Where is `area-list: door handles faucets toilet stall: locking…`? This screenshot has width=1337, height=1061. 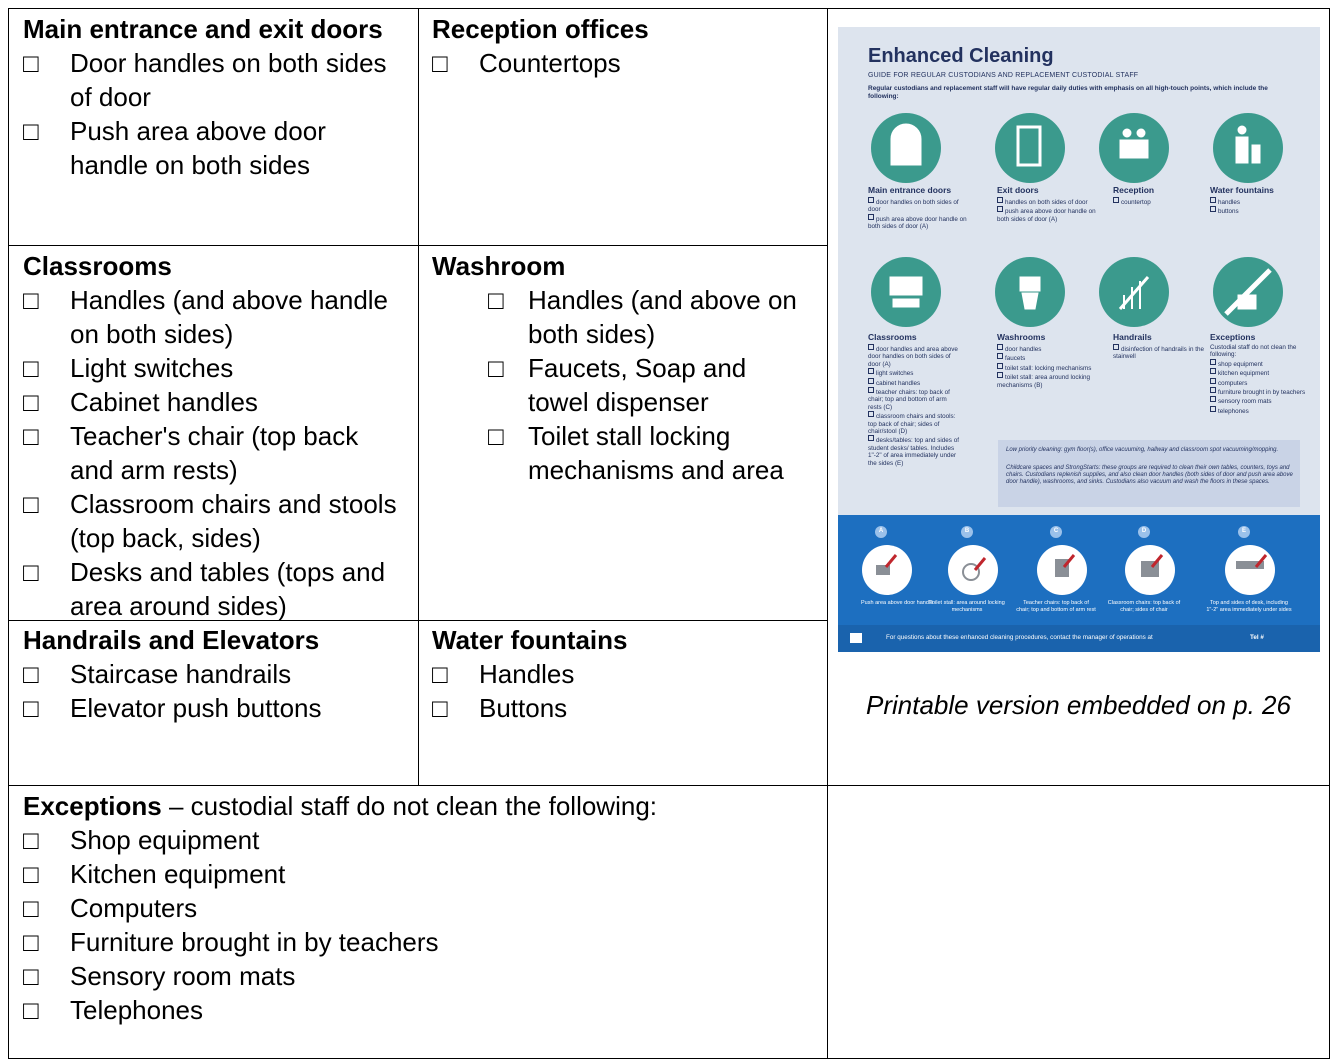
area-list: door handles faucets toilet stall: locking… is located at coordinates (1047, 366).